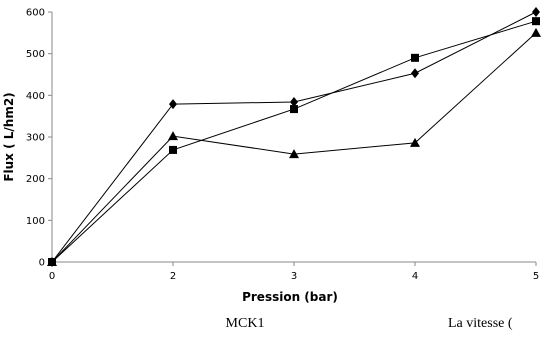  What do you see at coordinates (9, 136) in the screenshot?
I see `y-axis-title: Flux ( L/hm2)` at bounding box center [9, 136].